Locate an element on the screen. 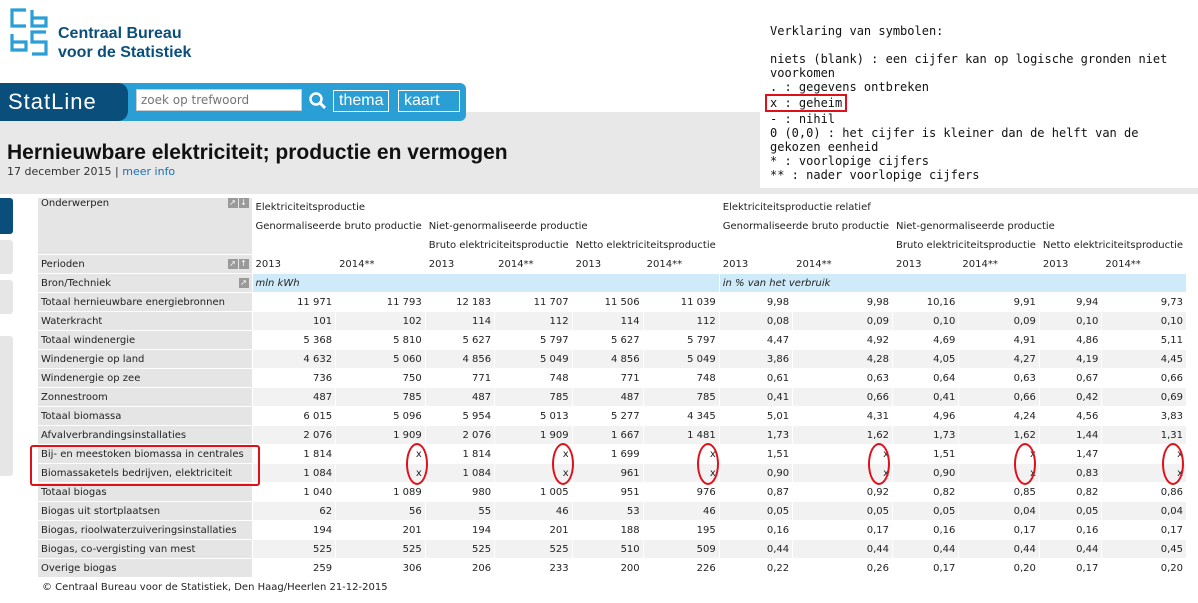  table-cell: 0,10 is located at coordinates (1071, 321).